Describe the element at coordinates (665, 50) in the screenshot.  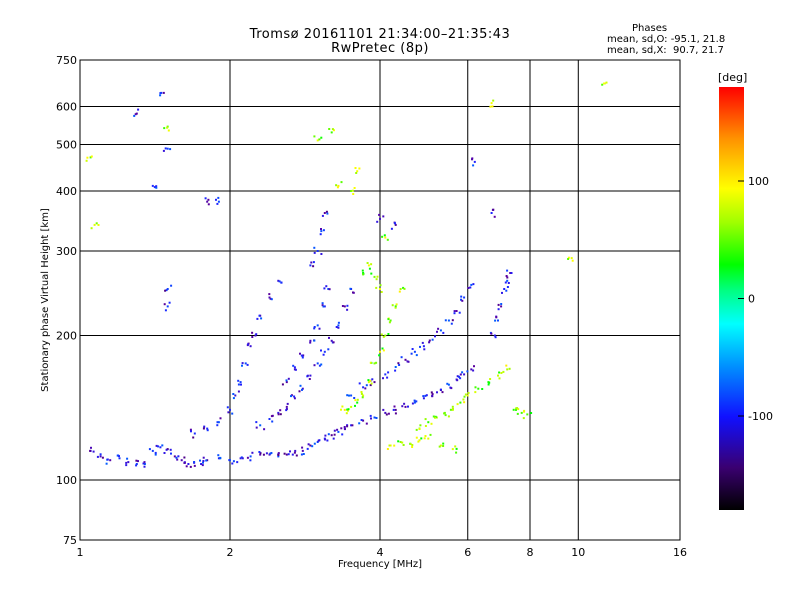
I see `phases-x-stats: mean, sd,X: 90.7, 21.7` at that location.